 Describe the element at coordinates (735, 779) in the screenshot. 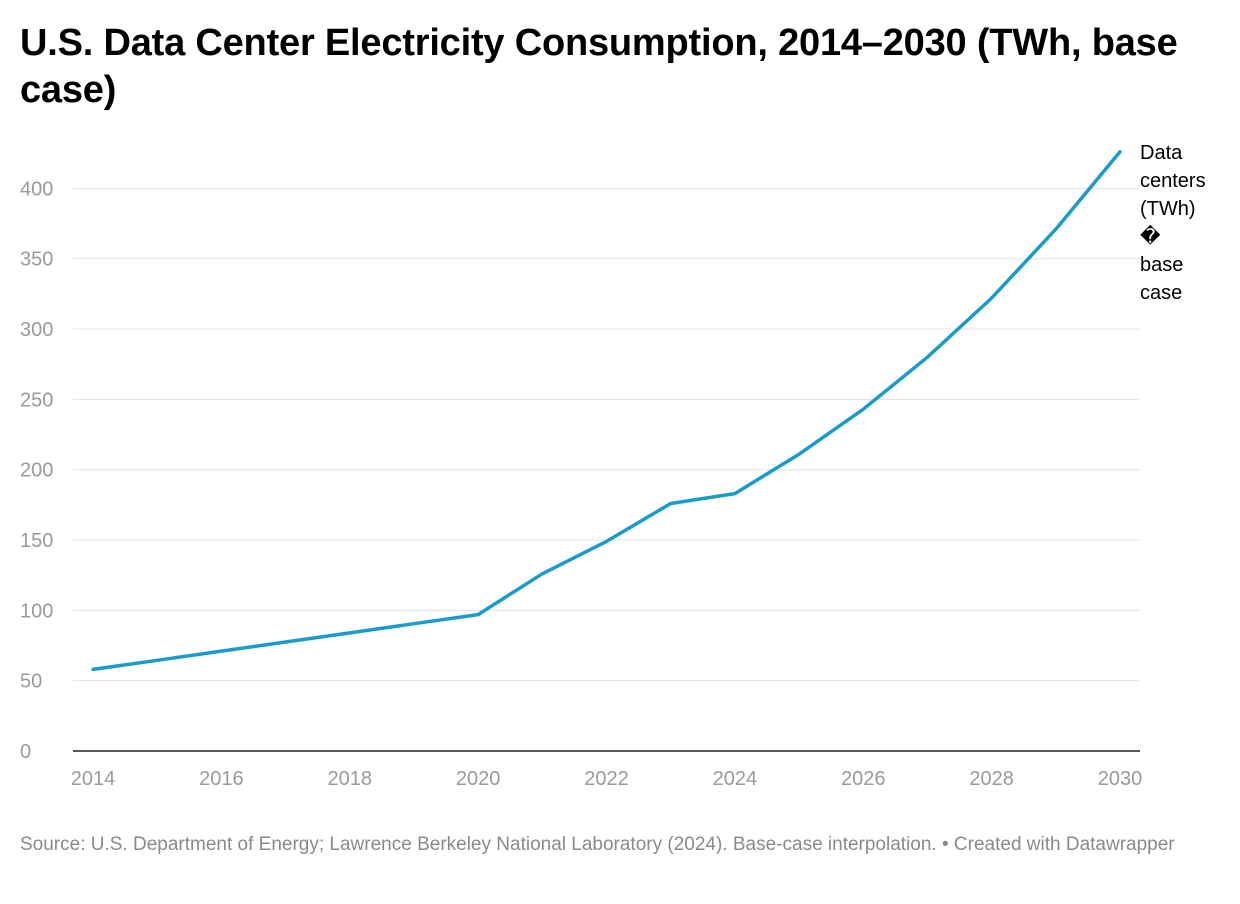

I see `x-tick-label-2024: 2024` at that location.